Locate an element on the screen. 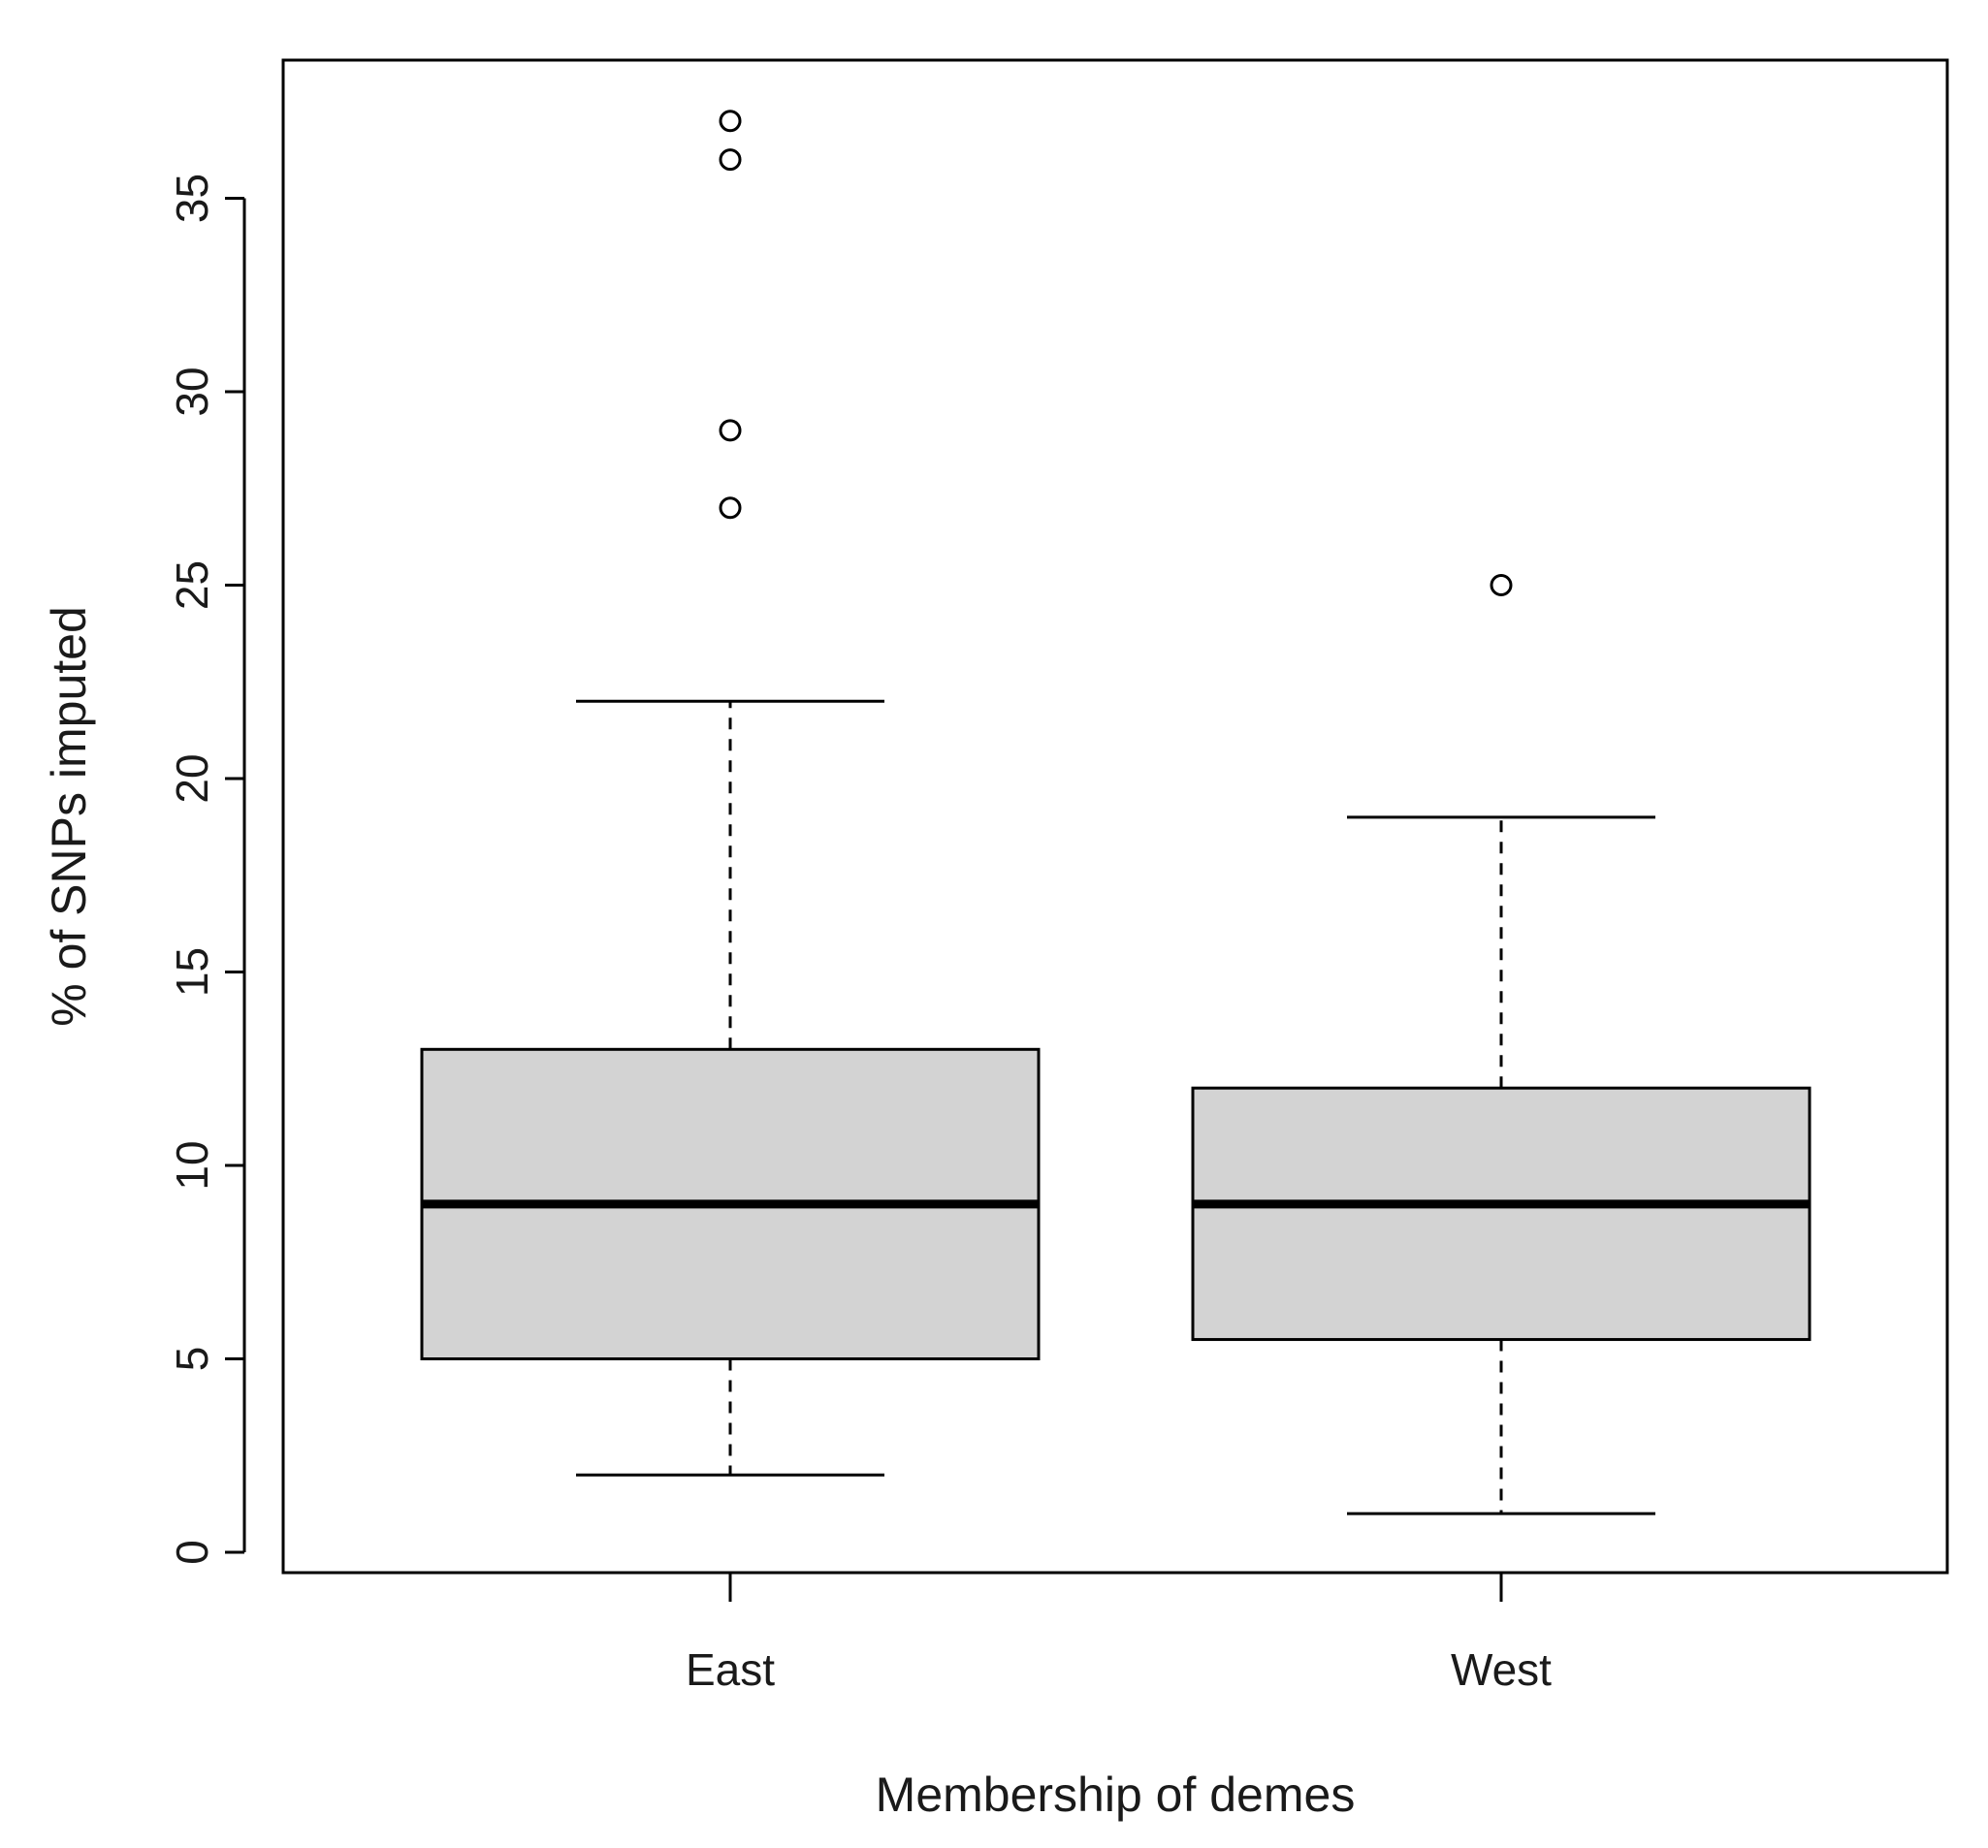 The image size is (1988, 1848). y-tick-label: 15 is located at coordinates (192, 972).